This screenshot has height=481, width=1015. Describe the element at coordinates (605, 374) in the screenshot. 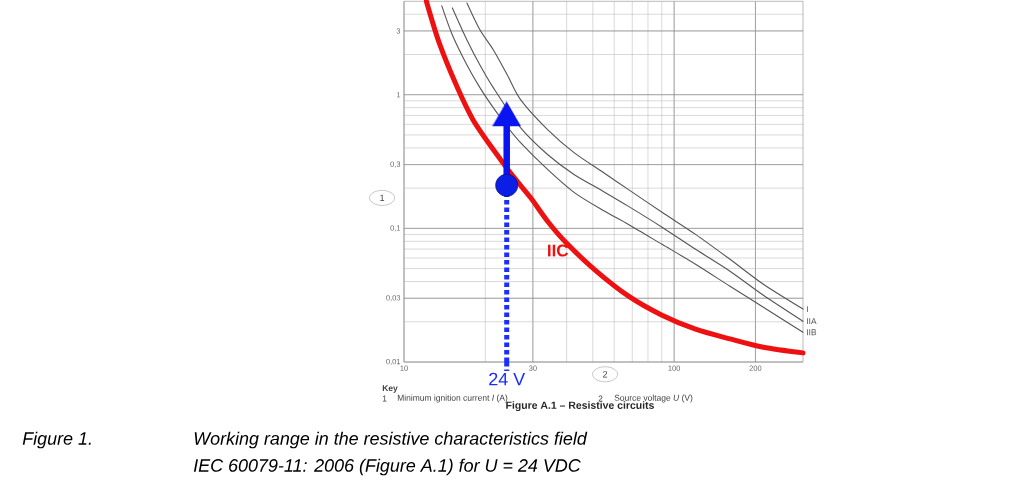

I see `x-axis-title: 2` at that location.